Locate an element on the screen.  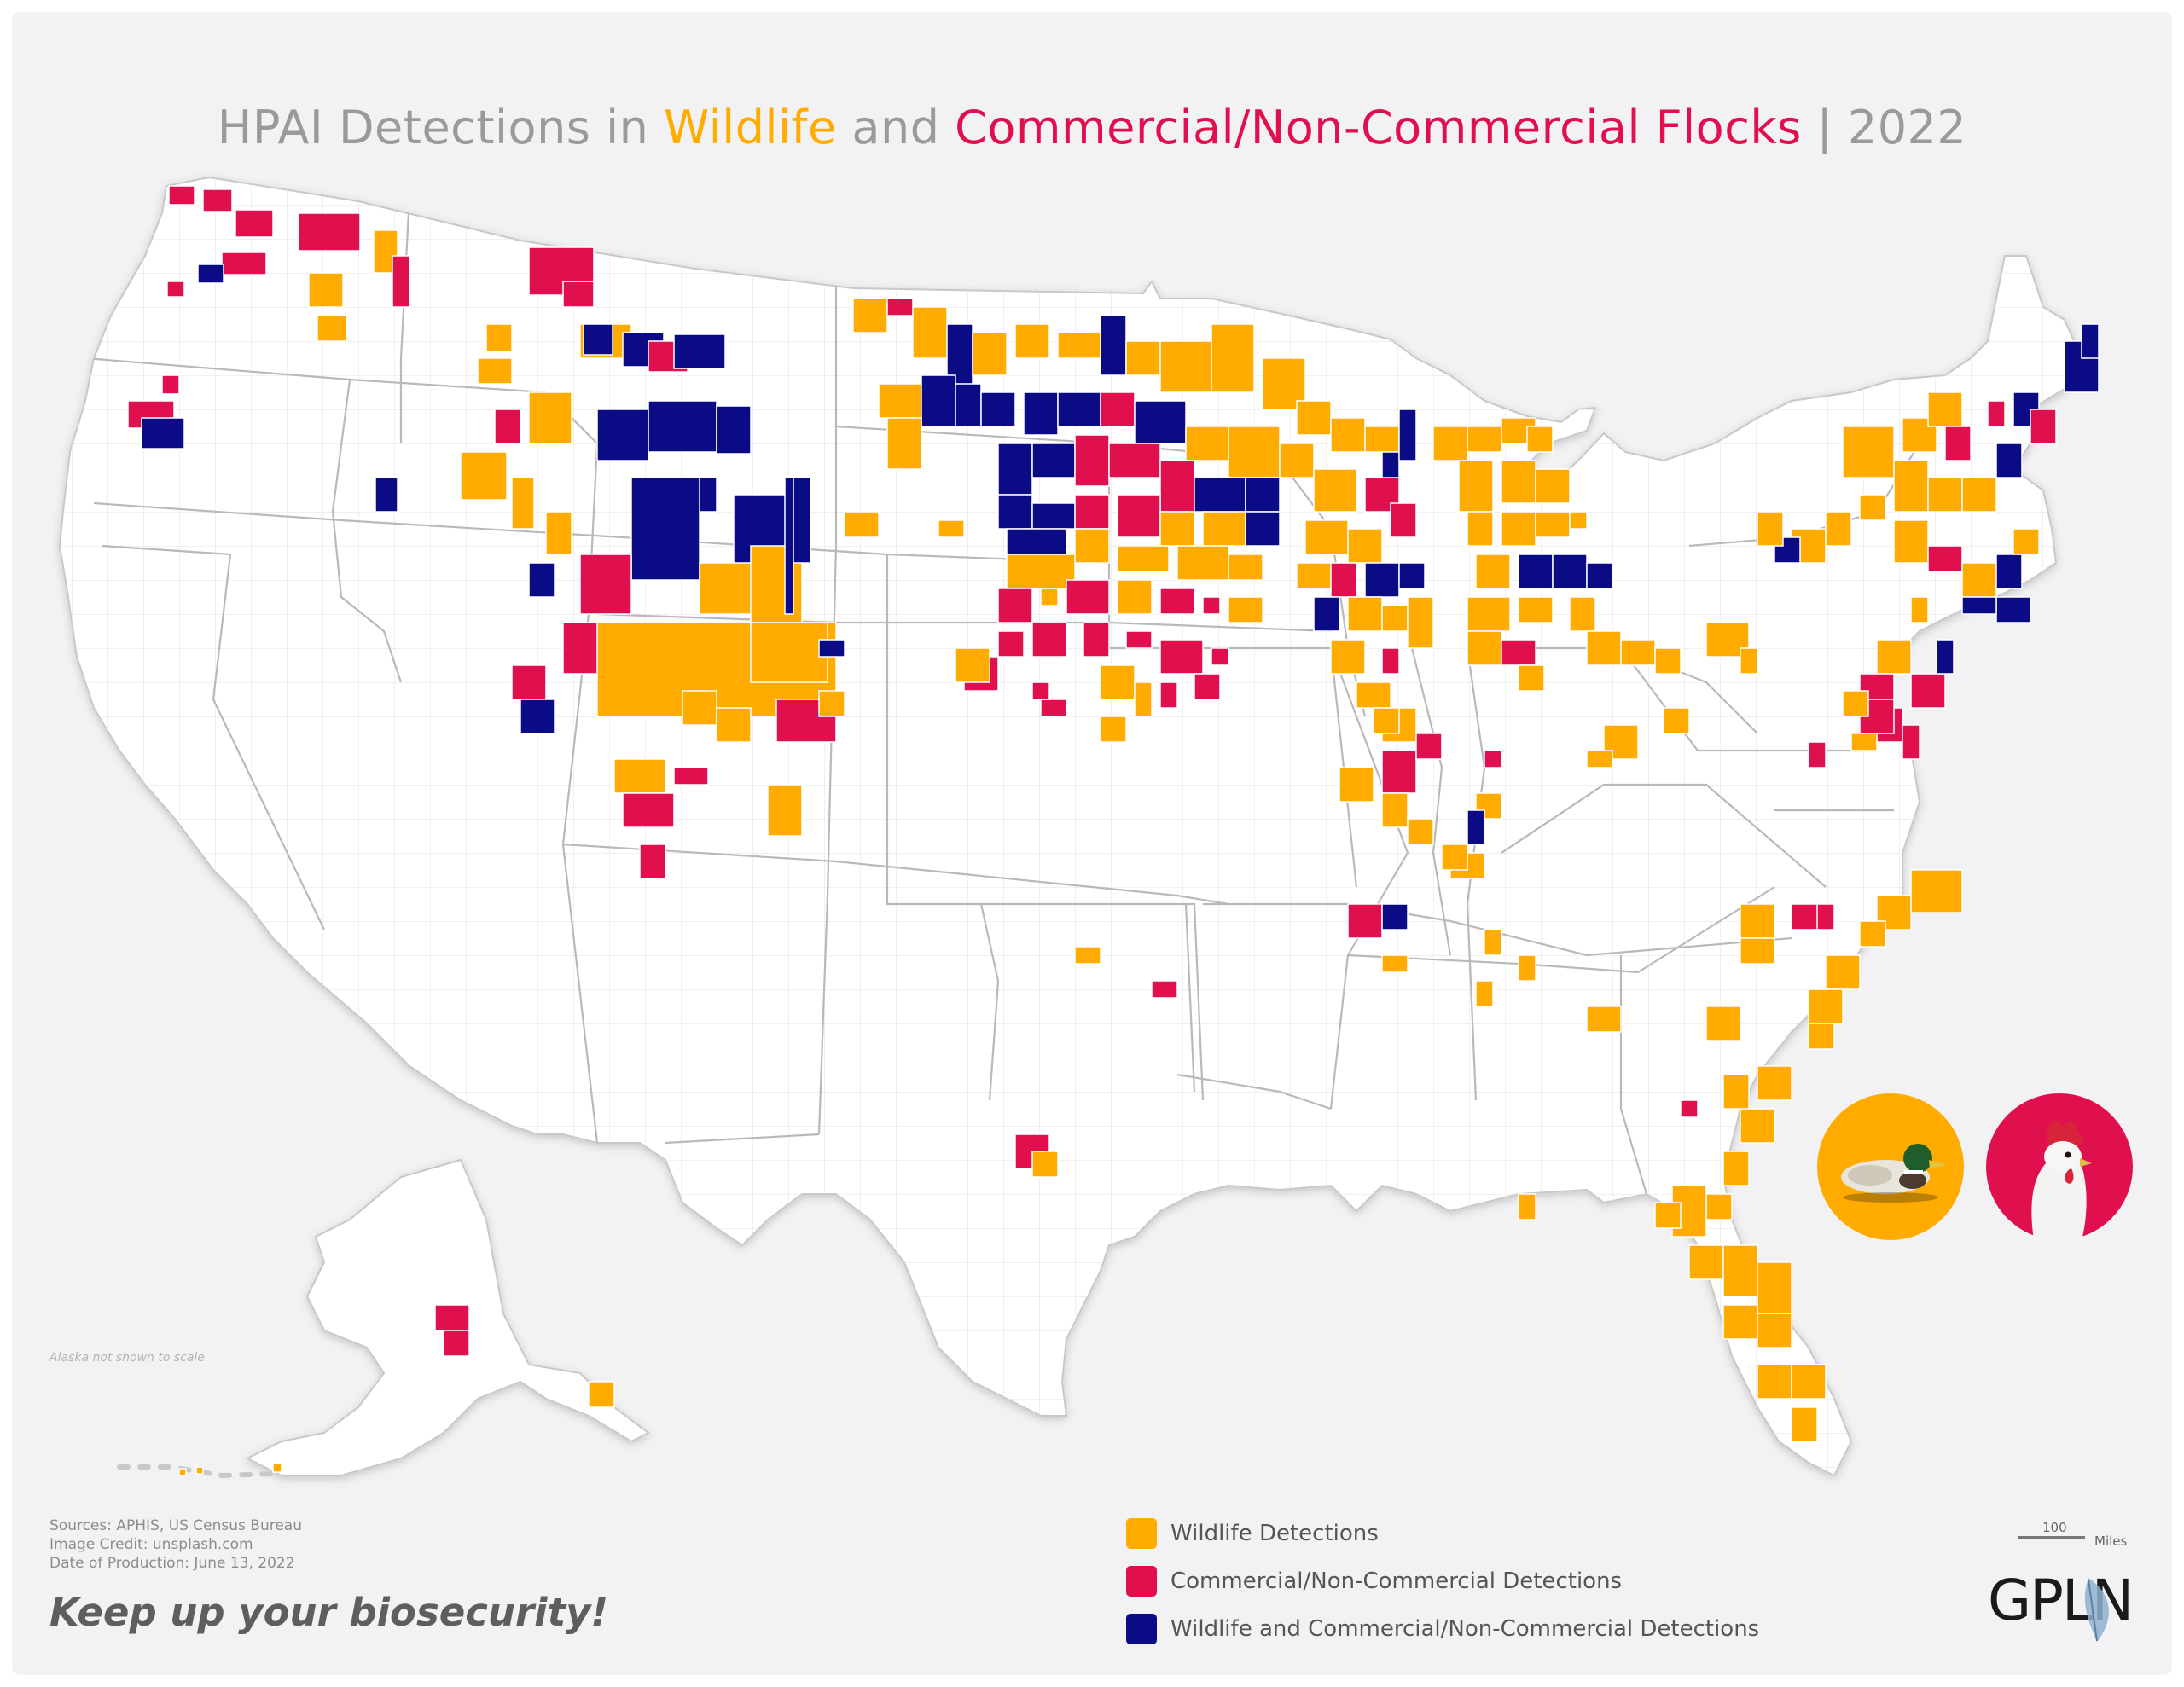
scale-value: 100 is located at coordinates (2054, 1528).